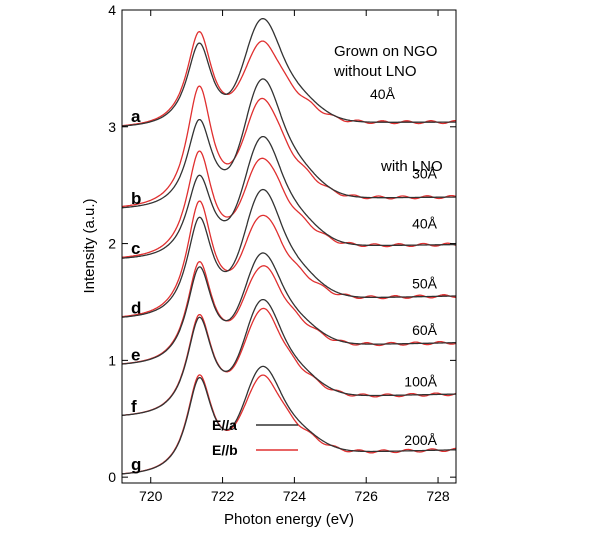 This screenshot has height=536, width=600. What do you see at coordinates (255, 437) in the screenshot?
I see `legend: E//a E//b` at bounding box center [255, 437].